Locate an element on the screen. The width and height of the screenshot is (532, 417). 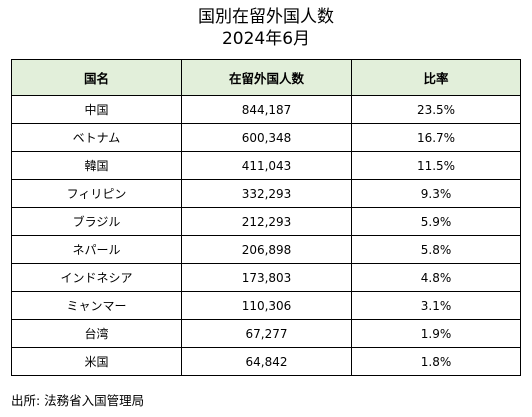
count-cell: 110,306 is located at coordinates (266, 305).